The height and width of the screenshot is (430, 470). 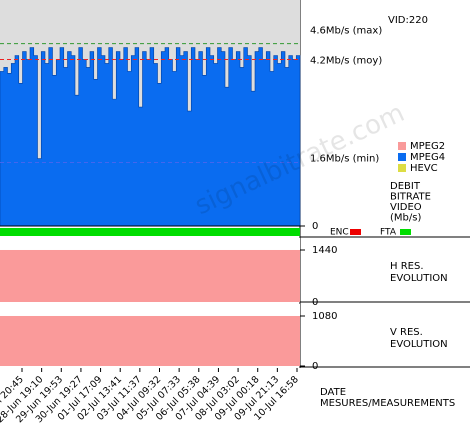 I want to click on panel-title: H RES., so click(x=407, y=266).